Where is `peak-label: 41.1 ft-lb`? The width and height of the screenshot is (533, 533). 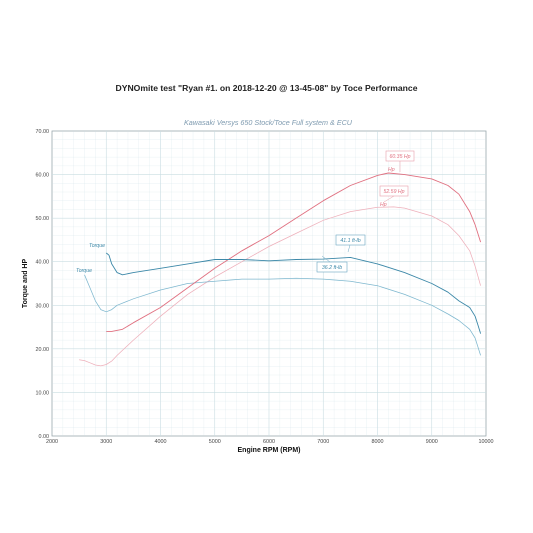 peak-label: 41.1 ft-lb is located at coordinates (350, 243).